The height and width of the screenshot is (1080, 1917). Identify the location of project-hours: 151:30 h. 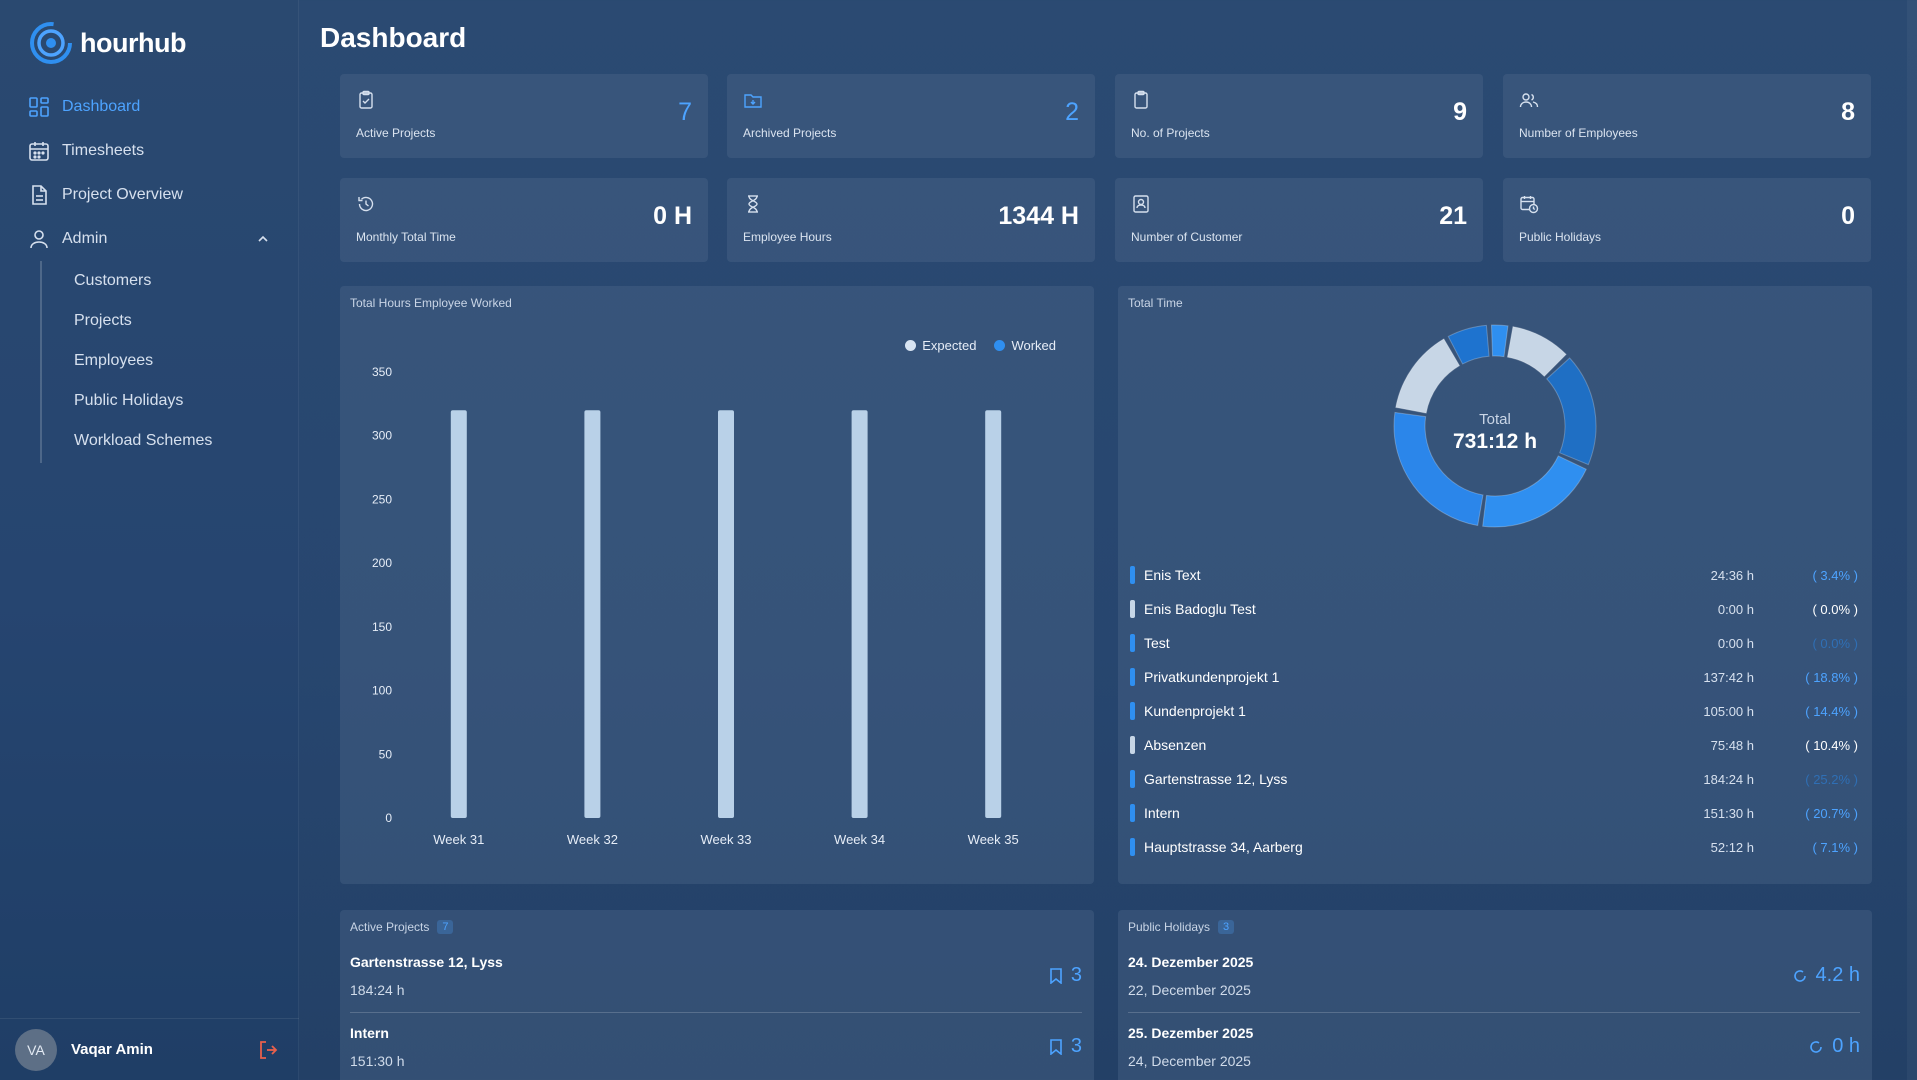
(377, 1061).